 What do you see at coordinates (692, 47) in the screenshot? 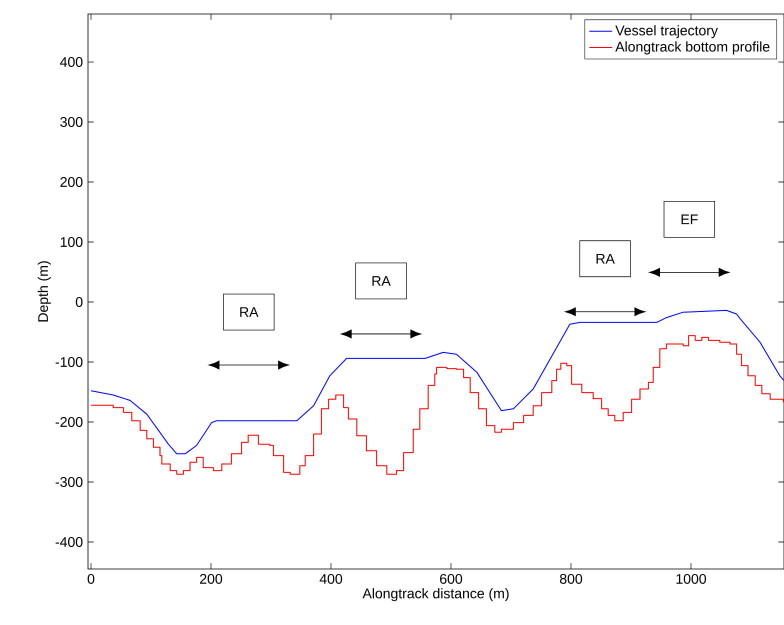
I see `legend-label: Alongtrack bottom profile` at bounding box center [692, 47].